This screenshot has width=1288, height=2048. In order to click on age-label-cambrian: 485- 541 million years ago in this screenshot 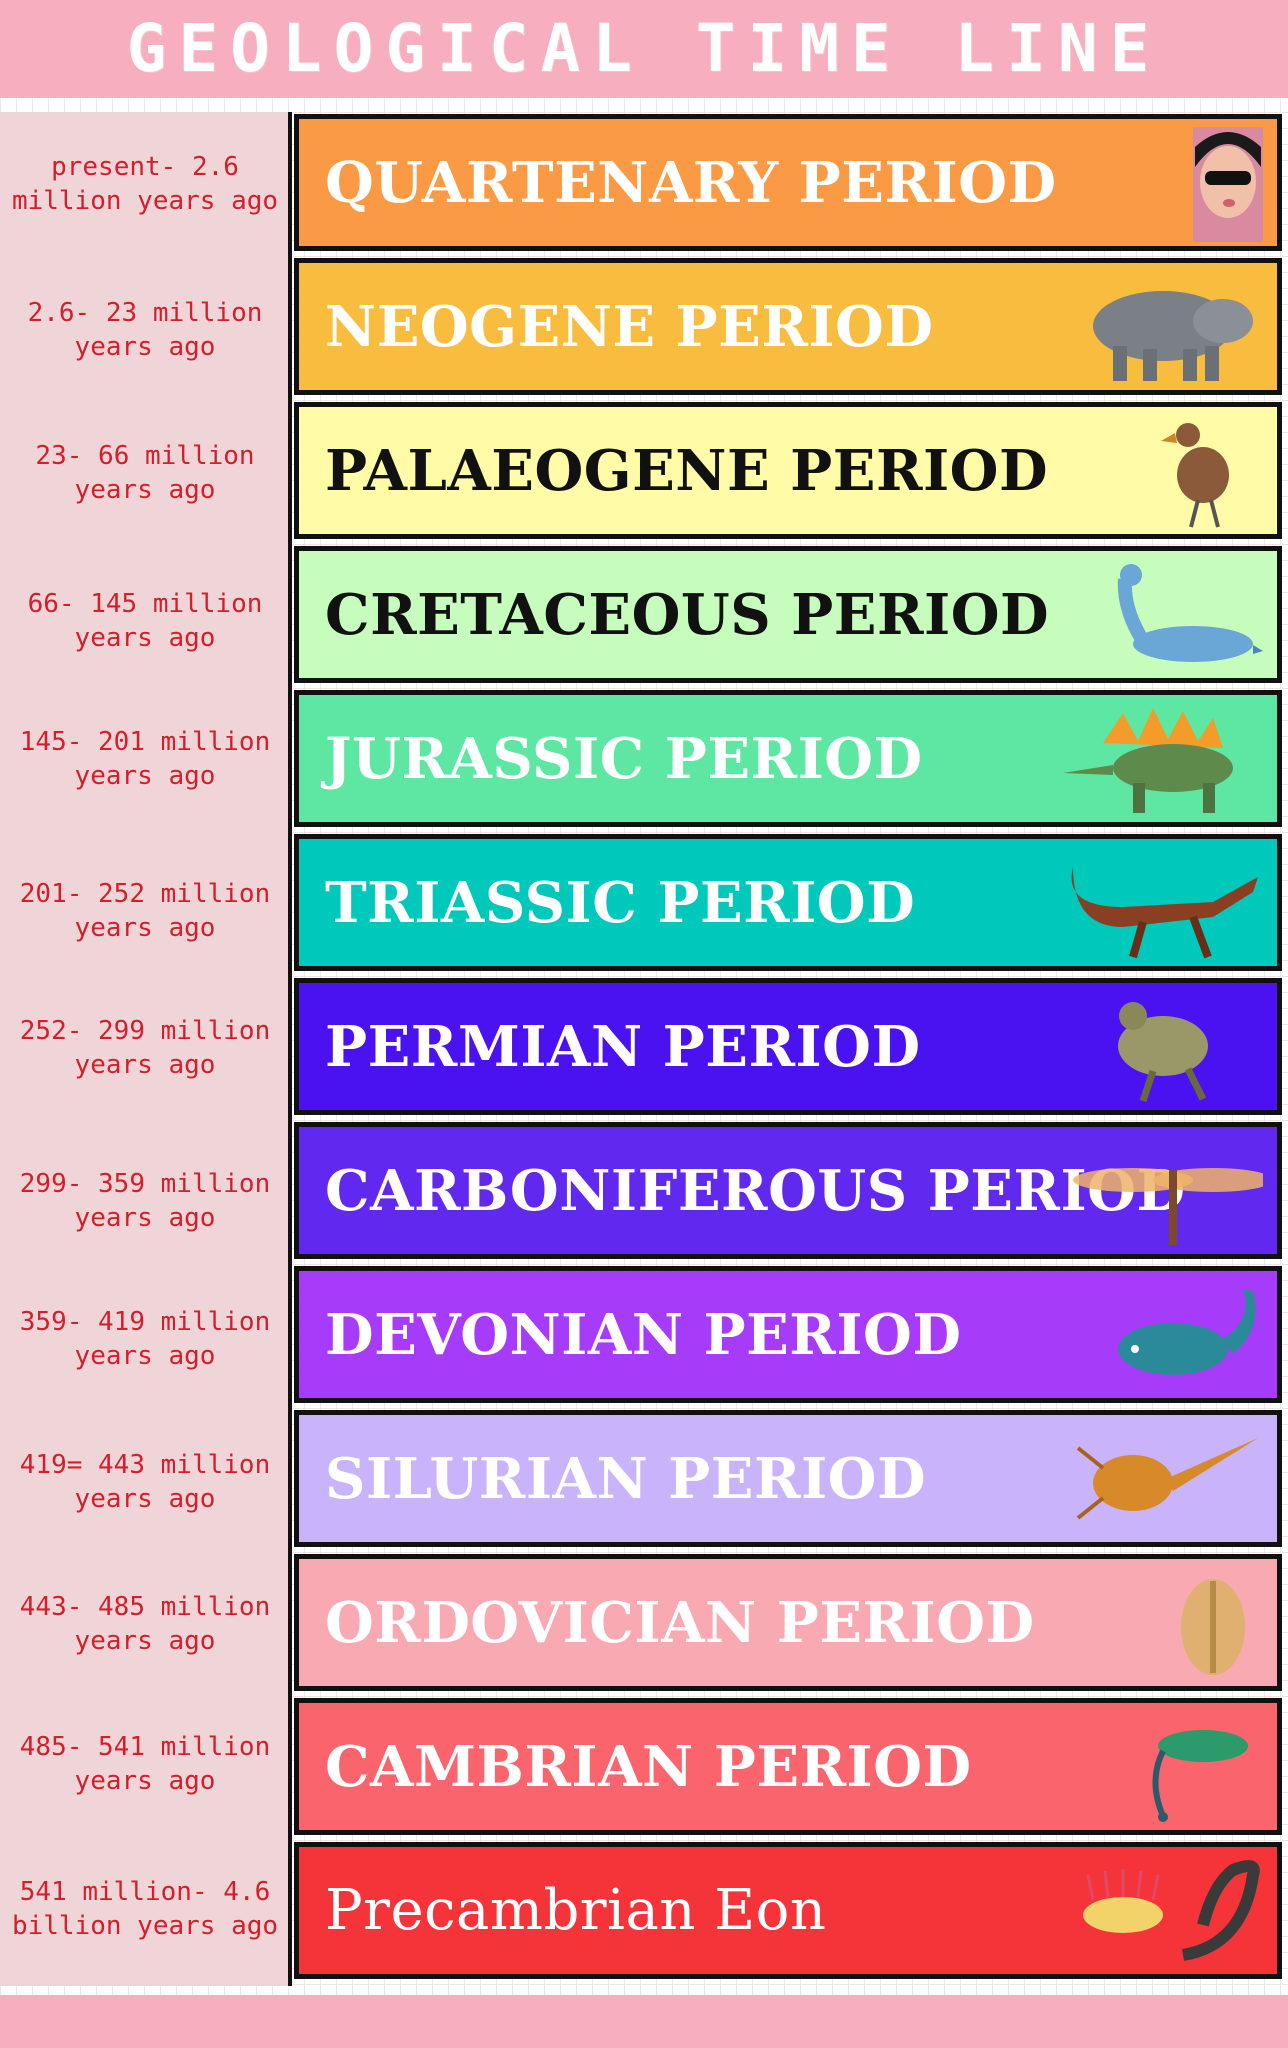, I will do `click(145, 1764)`.